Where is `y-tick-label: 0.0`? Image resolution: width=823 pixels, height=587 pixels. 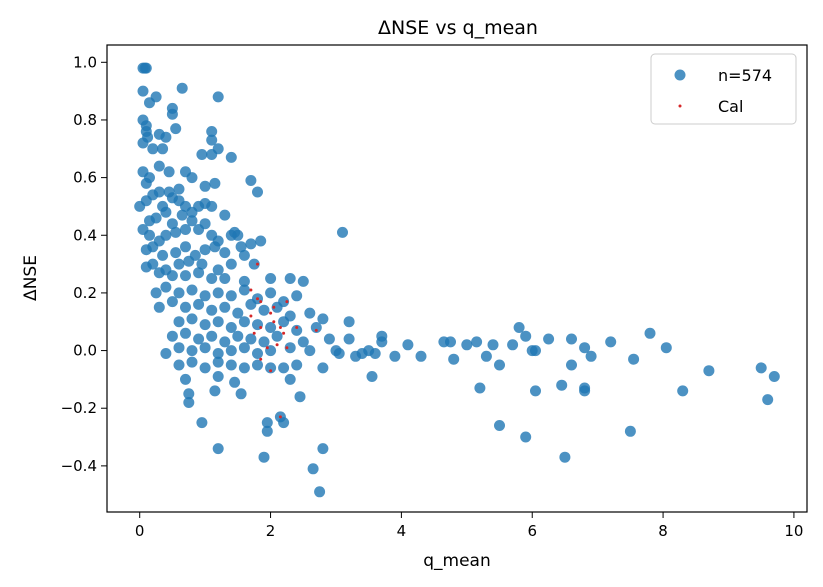 y-tick-label: 0.0 is located at coordinates (85, 351).